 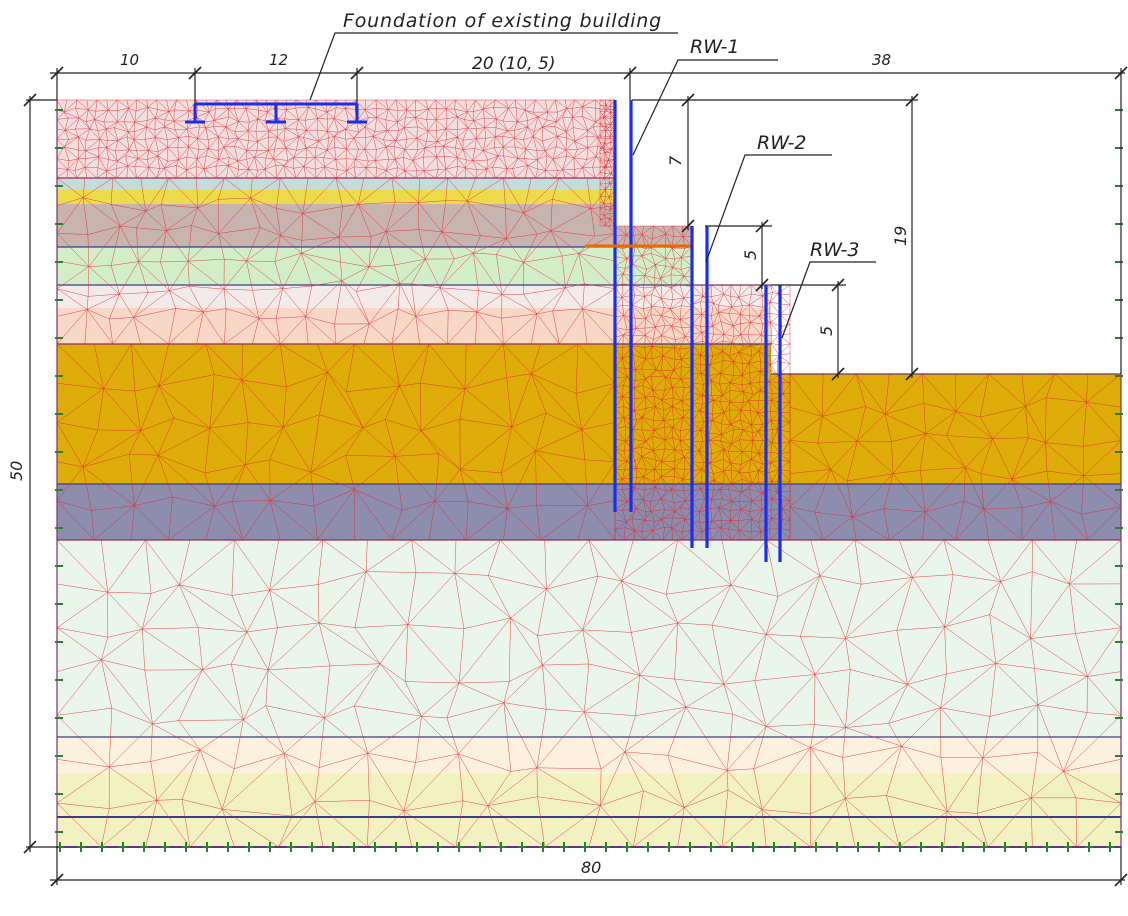 I want to click on dim-7: 7, so click(x=675, y=160).